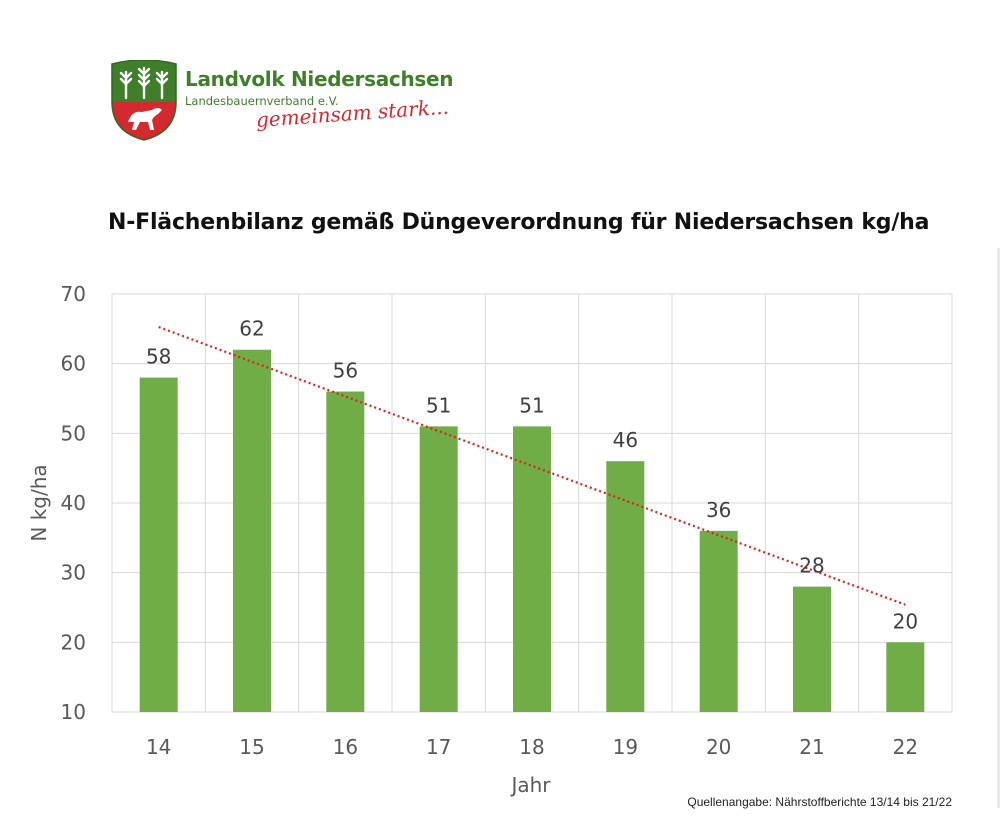 Image resolution: width=1000 pixels, height=839 pixels. I want to click on data-label: 20, so click(905, 621).